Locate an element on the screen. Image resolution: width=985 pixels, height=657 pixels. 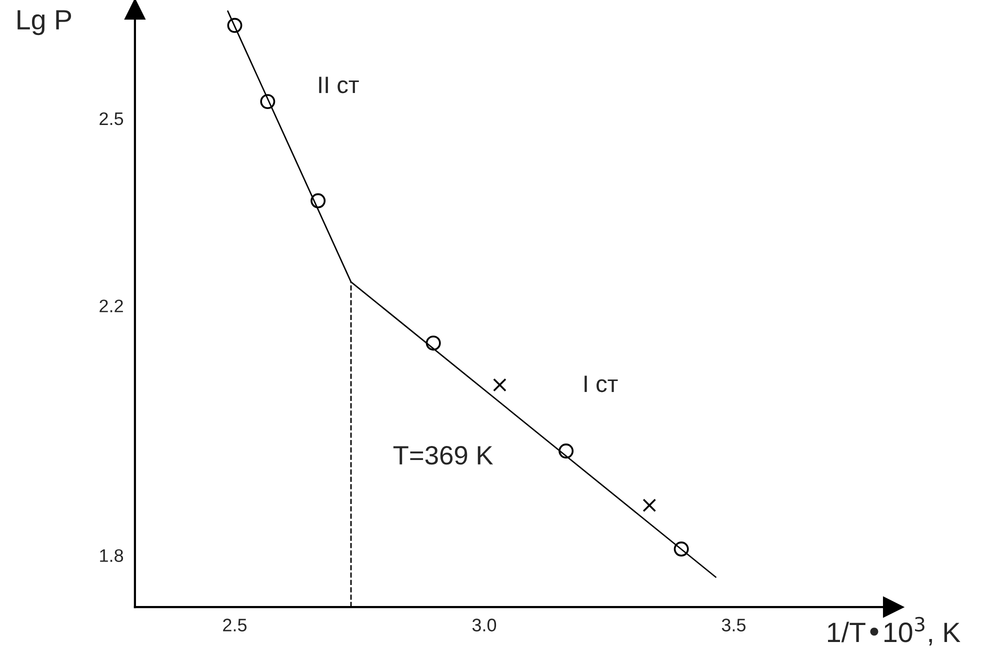
annotation: II ст is located at coordinates (339, 85).